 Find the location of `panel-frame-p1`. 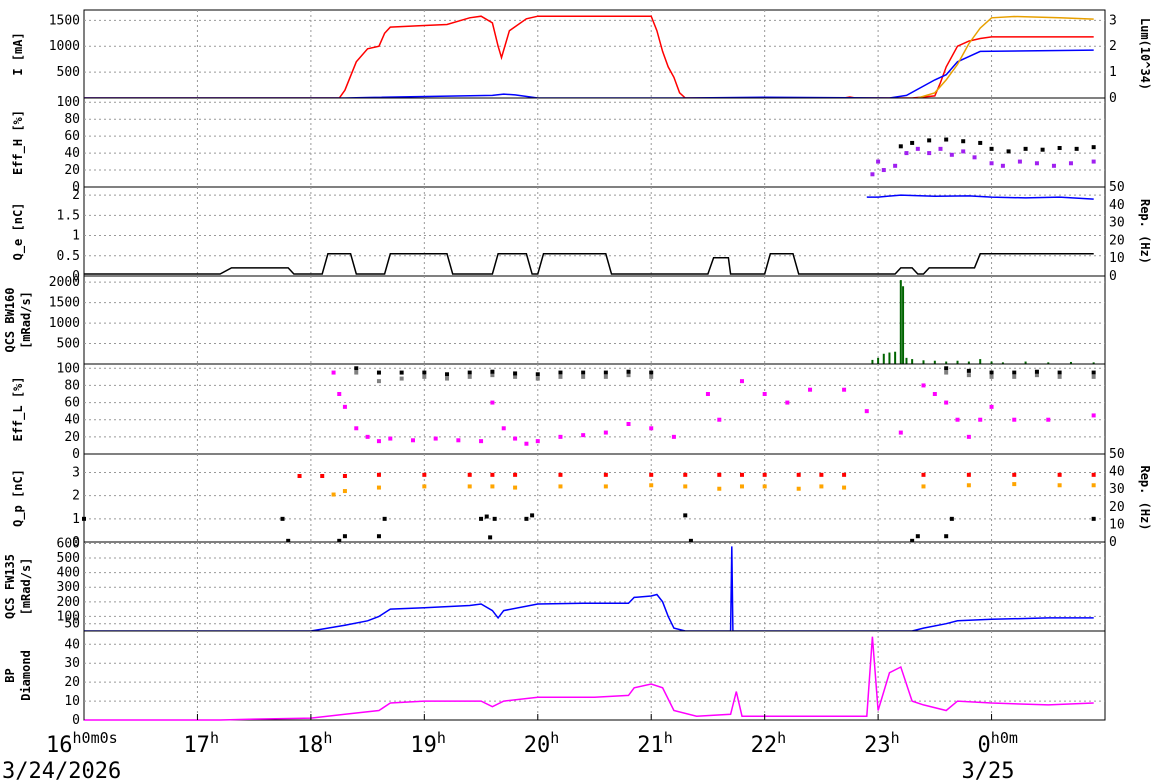

panel-frame-p1 is located at coordinates (594, 54).